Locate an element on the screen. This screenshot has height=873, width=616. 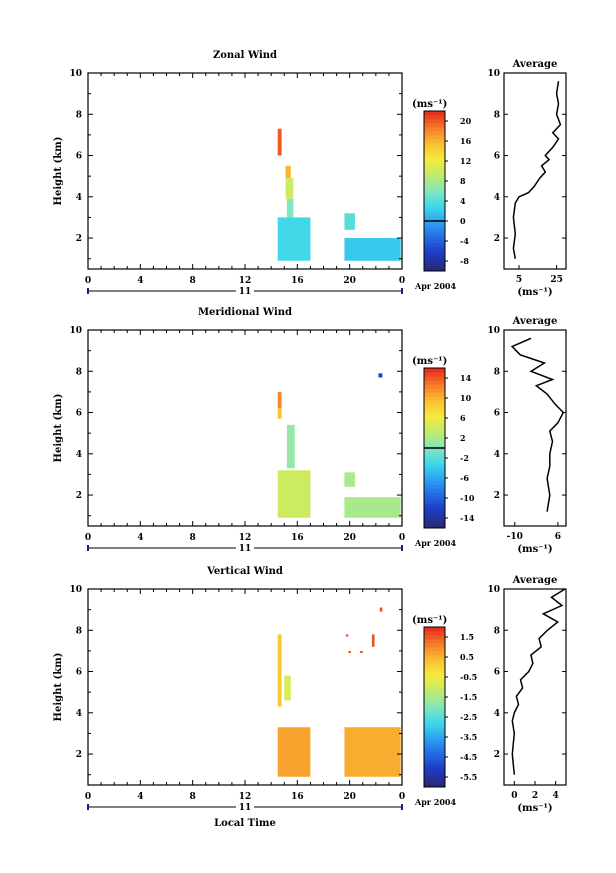
x-tick-label: 8 is located at coordinates (193, 797).